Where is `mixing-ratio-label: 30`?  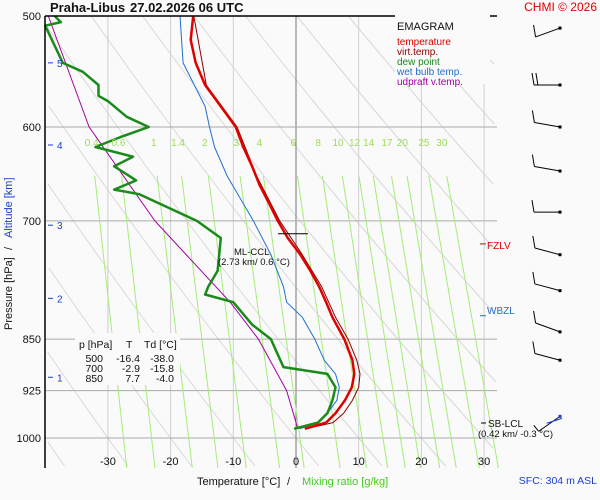
mixing-ratio-label: 30 is located at coordinates (442, 143).